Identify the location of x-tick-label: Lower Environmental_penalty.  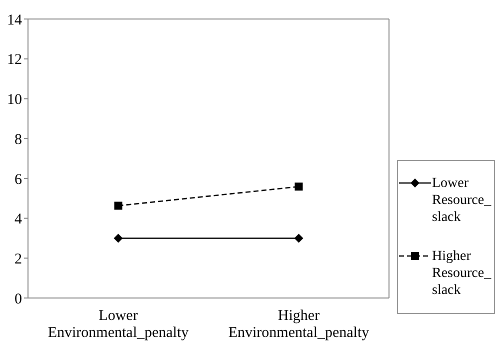
(119, 324).